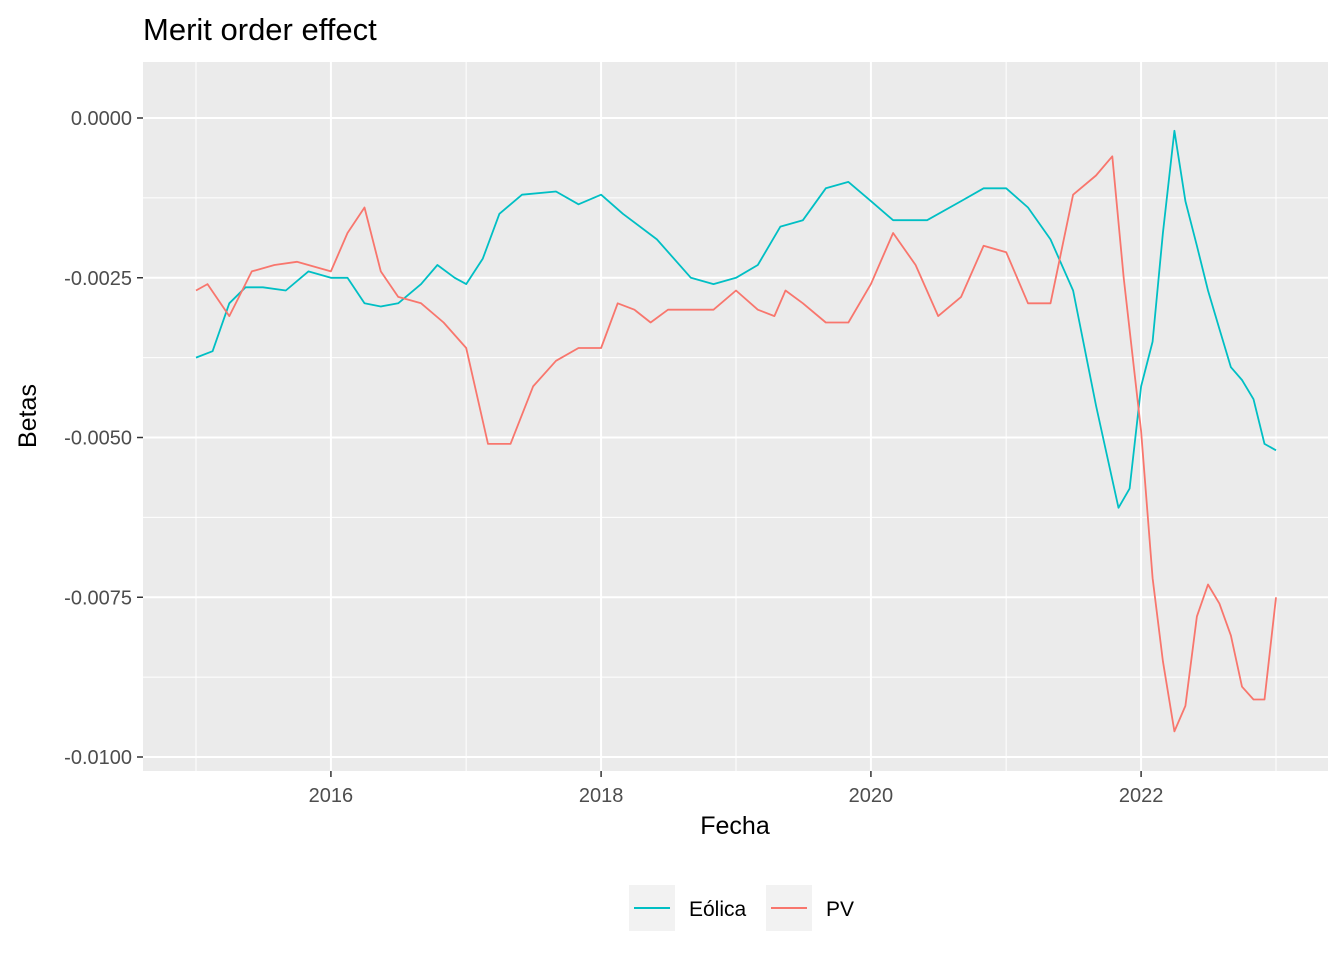 This screenshot has width=1344, height=960. Describe the element at coordinates (1141, 796) in the screenshot. I see `x-tick-label: 2022` at that location.